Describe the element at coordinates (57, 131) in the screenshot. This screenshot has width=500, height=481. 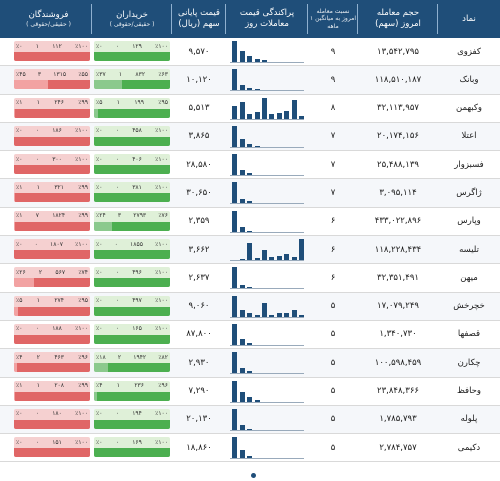
I see `sell-real-count: ۱۸۶` at that location.